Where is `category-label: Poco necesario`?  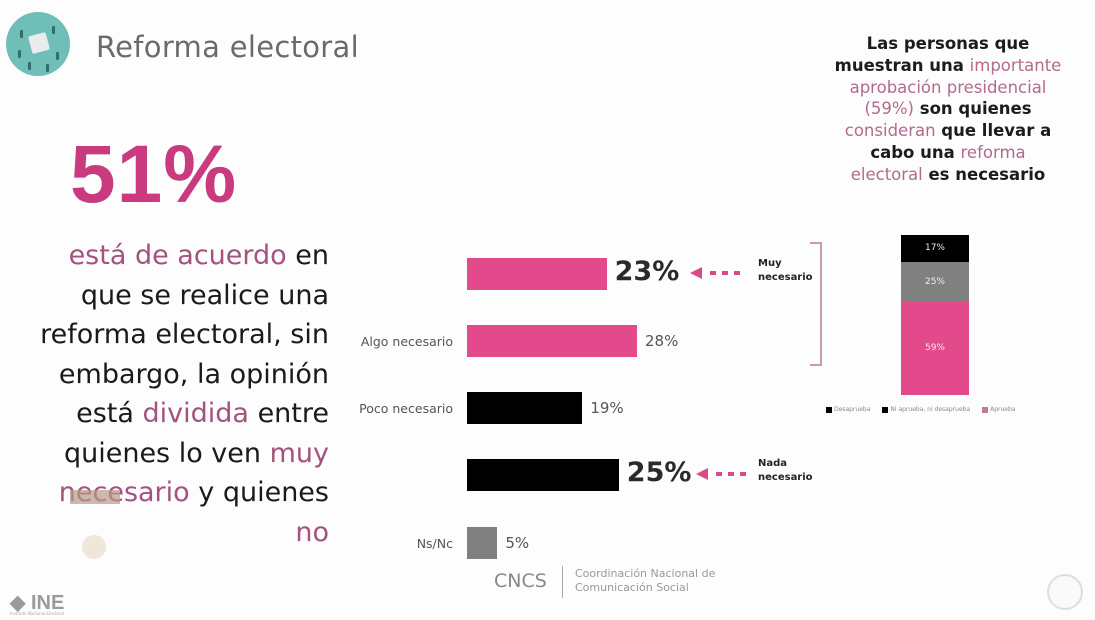
category-label: Poco necesario is located at coordinates (406, 408).